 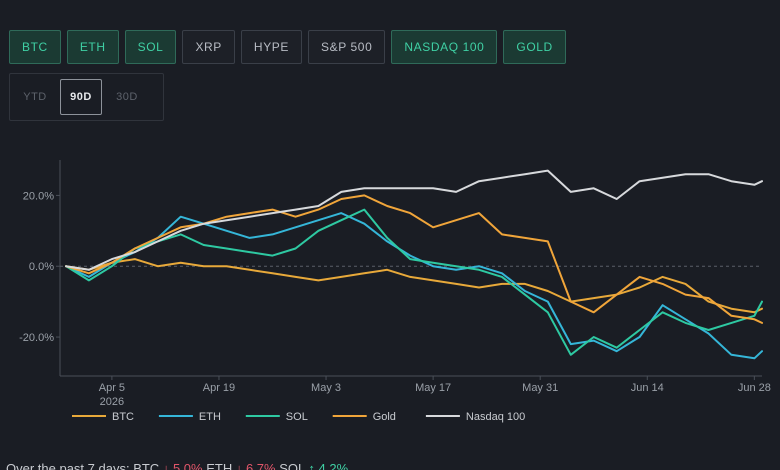 I want to click on asset-selector: BTC ETH SOL XRP HYPE S&P 500 NASDAQ 100 GOLD, so click(x=287, y=47).